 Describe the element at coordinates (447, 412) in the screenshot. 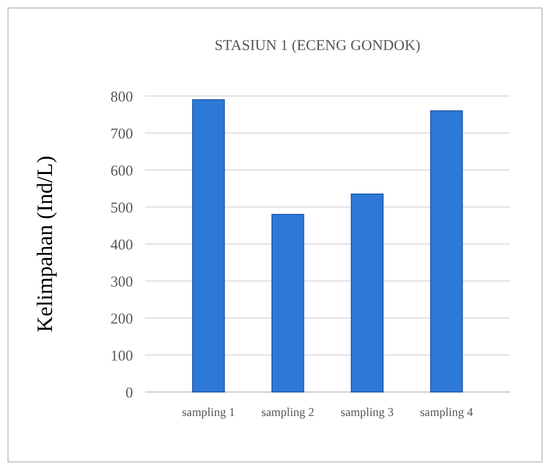

I see `x-tick-label: sampling 4` at that location.